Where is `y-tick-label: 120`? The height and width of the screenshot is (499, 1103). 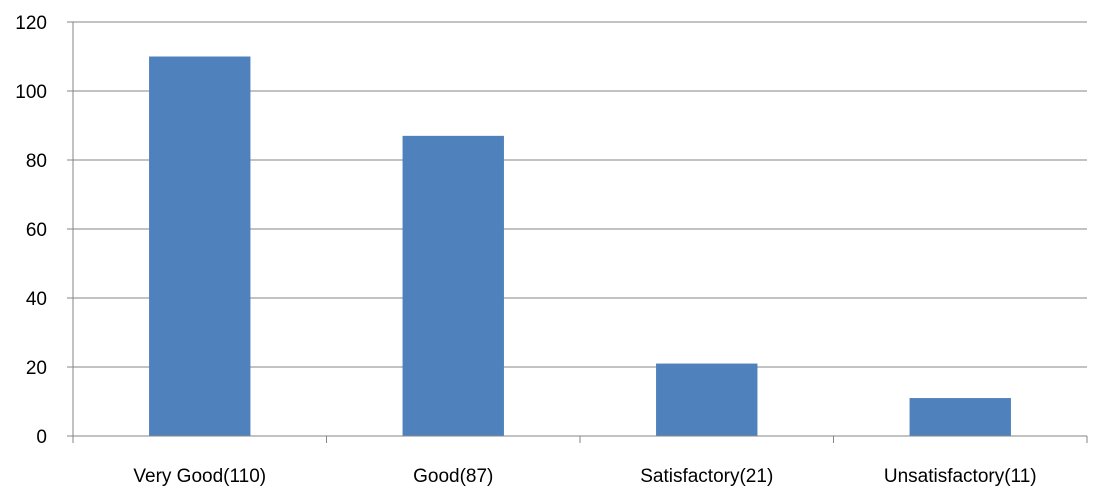
y-tick-label: 120 is located at coordinates (31, 23).